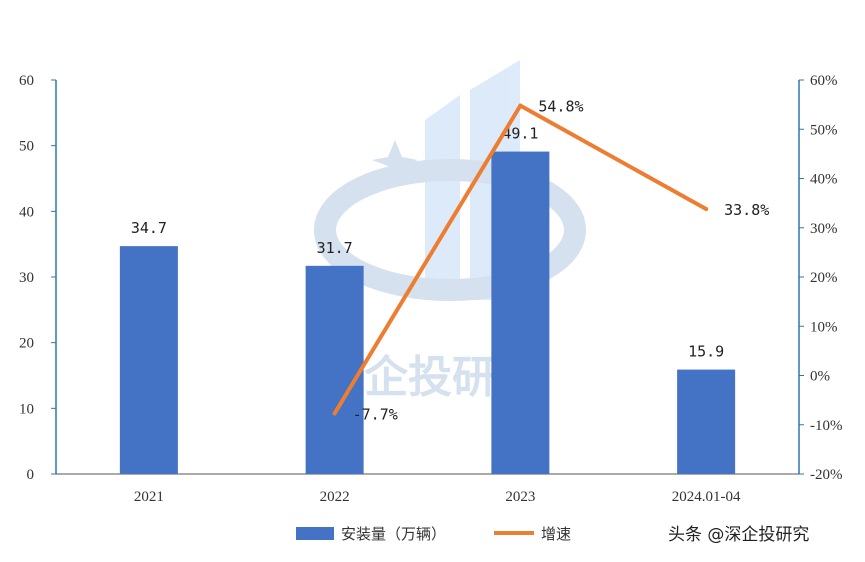 This screenshot has width=865, height=562. I want to click on left-tick-label: 60, so click(26, 81).